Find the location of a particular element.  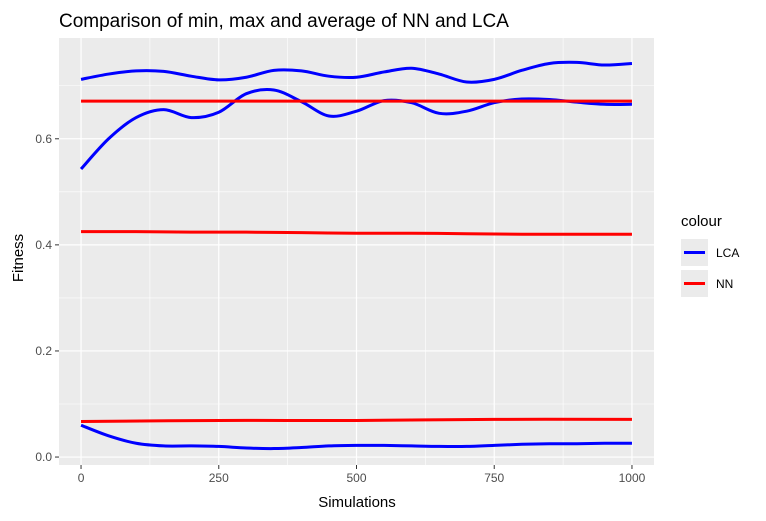

legend-label-nn: NN is located at coordinates (724, 284).